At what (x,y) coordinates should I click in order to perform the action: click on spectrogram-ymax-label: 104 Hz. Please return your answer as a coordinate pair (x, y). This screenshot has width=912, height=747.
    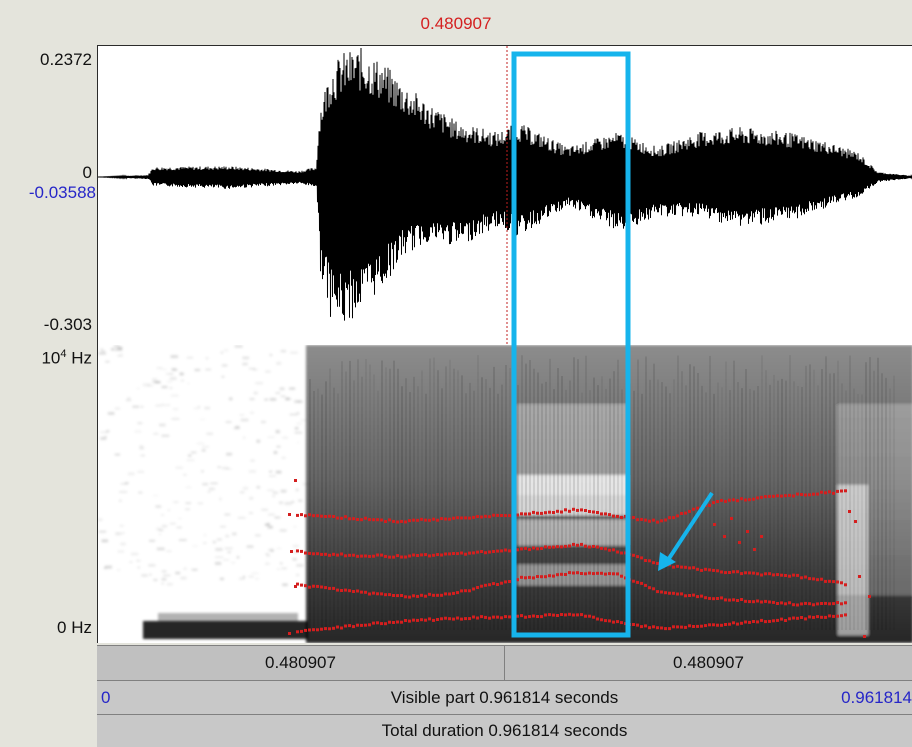
    Looking at the image, I should click on (66, 358).